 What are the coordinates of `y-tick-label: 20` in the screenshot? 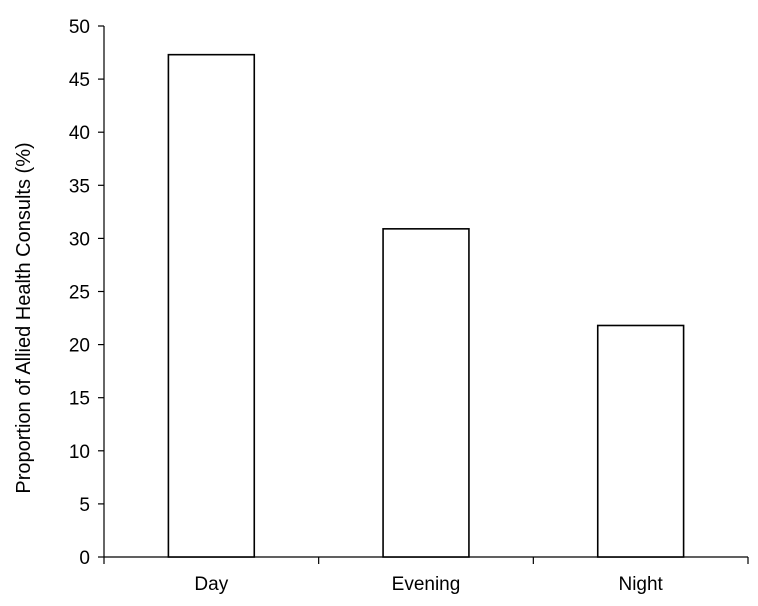 It's located at (79, 346).